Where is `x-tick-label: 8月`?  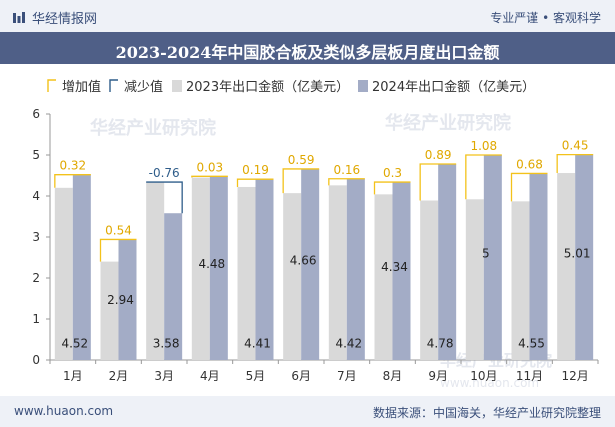 x-tick-label: 8月 is located at coordinates (393, 376).